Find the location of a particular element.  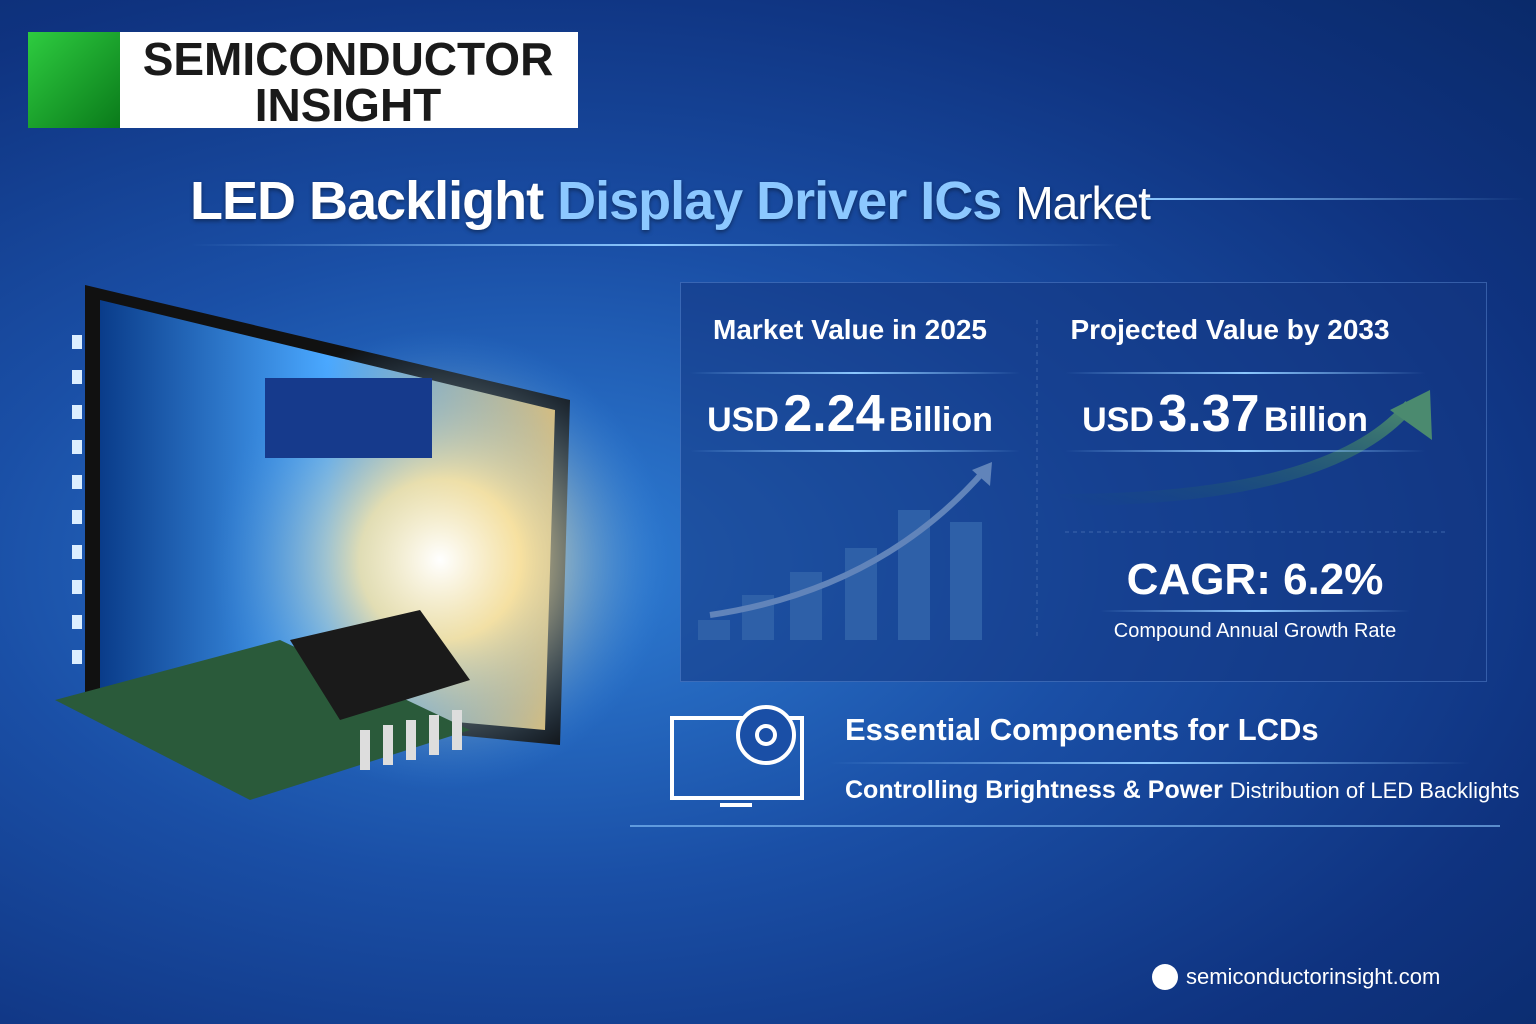

title-part: LED Backlight is located at coordinates (367, 201).